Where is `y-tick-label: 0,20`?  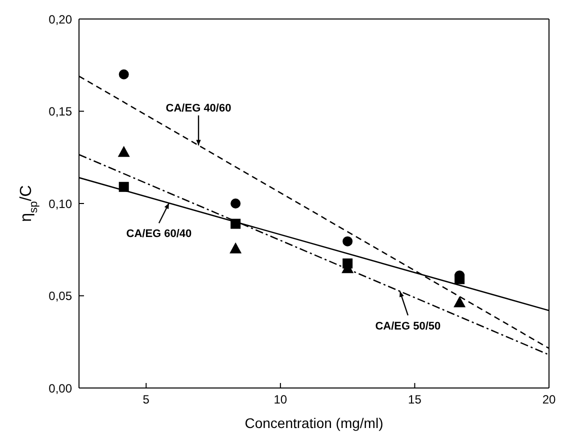
y-tick-label: 0,20 is located at coordinates (60, 19).